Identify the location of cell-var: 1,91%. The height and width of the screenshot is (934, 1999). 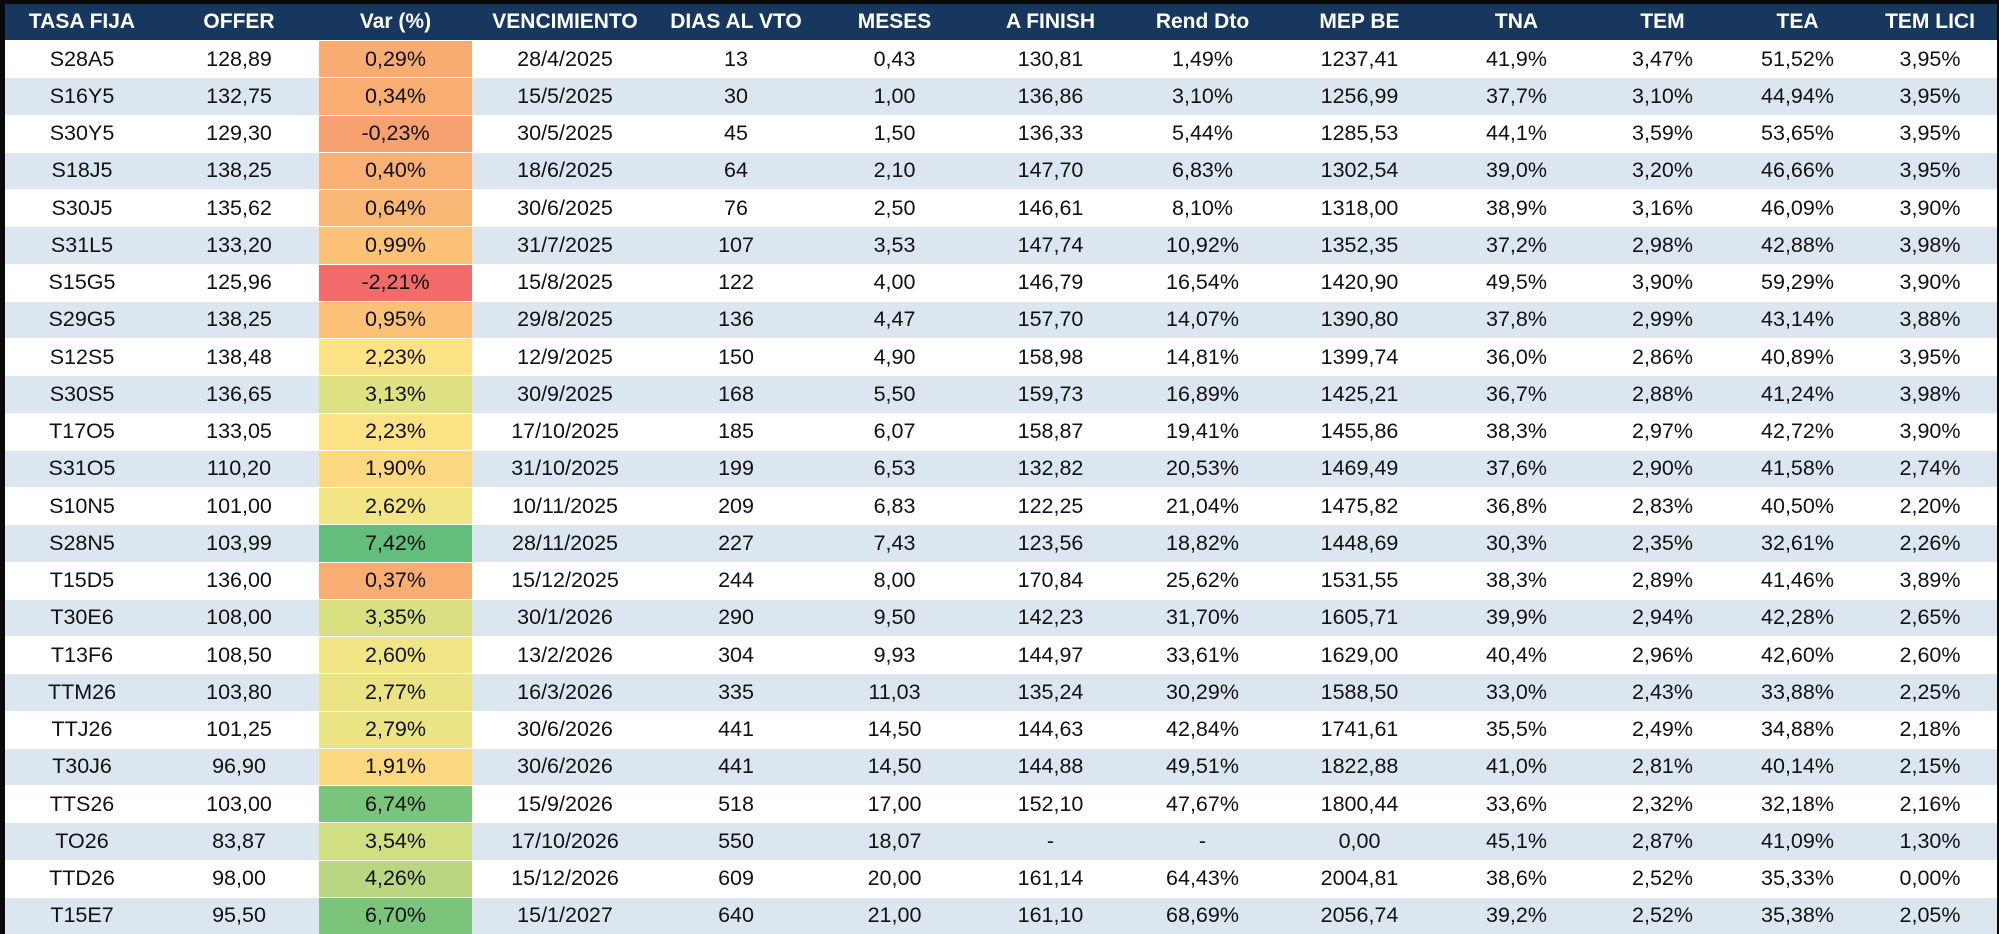
(395, 766).